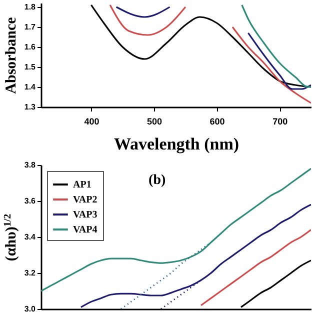 Image resolution: width=320 pixels, height=320 pixels. I want to click on legend-label: VAP3, so click(85, 215).